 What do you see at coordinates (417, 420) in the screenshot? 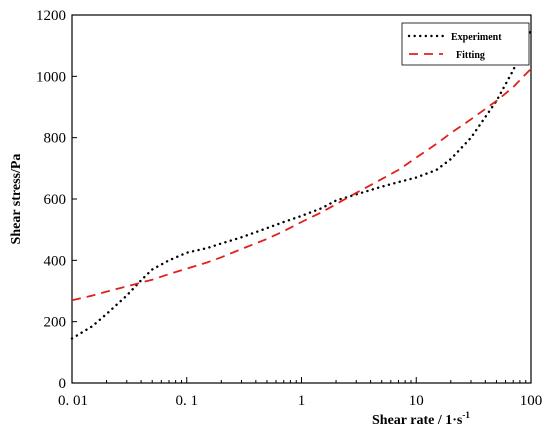
I see `x-axis-title-main: Shear rate / 1·s` at bounding box center [417, 420].